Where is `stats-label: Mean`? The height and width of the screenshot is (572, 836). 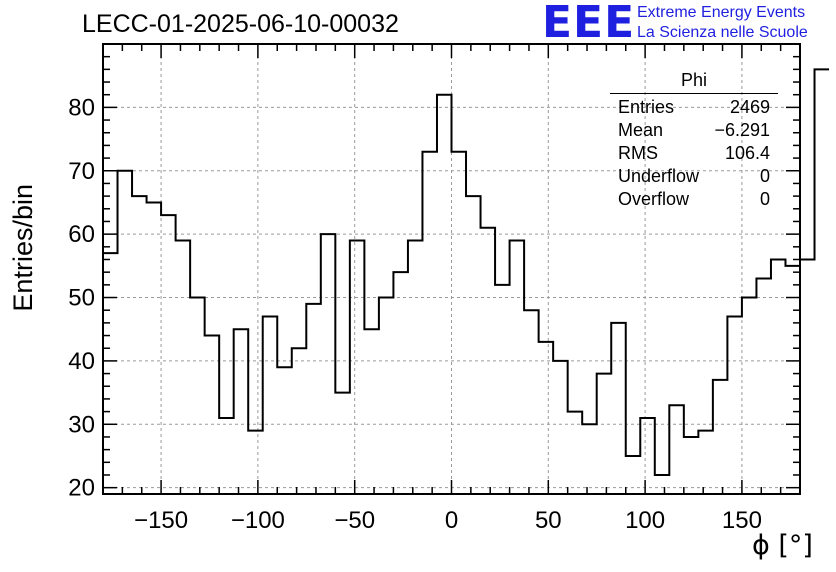
stats-label: Mean is located at coordinates (641, 130).